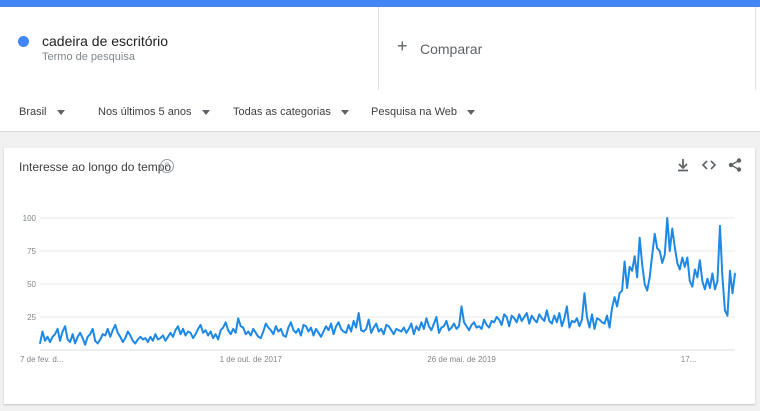 Image resolution: width=760 pixels, height=411 pixels. I want to click on search-term-card: cadeira de escritório Termo de pesquisa, so click(191, 48).